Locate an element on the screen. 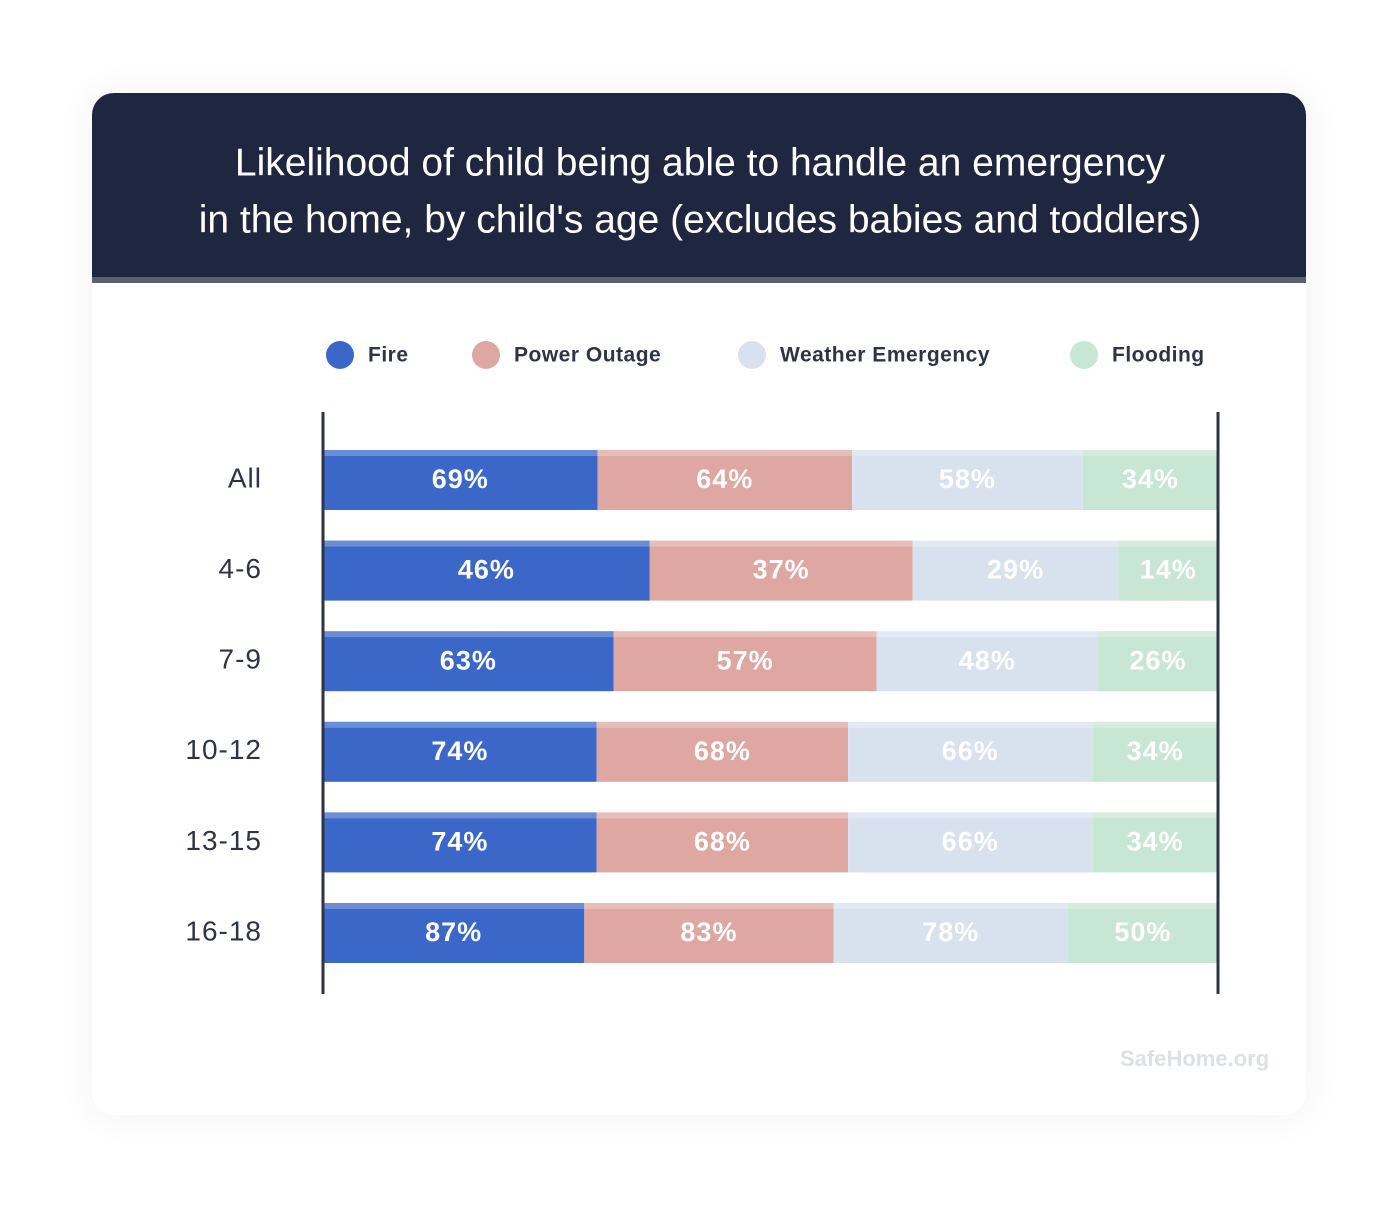 Image resolution: width=1400 pixels, height=1210 pixels. value-label: 63% is located at coordinates (468, 660).